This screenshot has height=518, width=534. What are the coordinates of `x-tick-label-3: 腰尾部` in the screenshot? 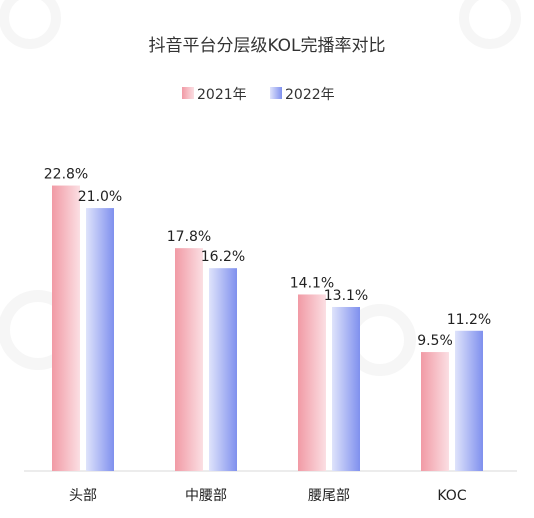 It's located at (329, 496).